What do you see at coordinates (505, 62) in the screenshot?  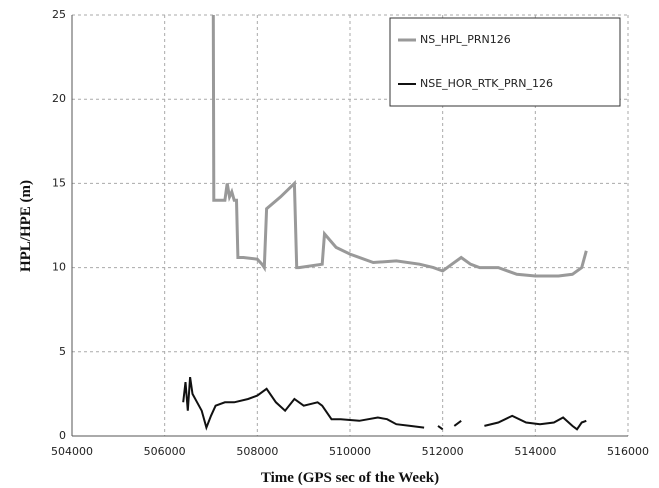 I see `legend-box` at bounding box center [505, 62].